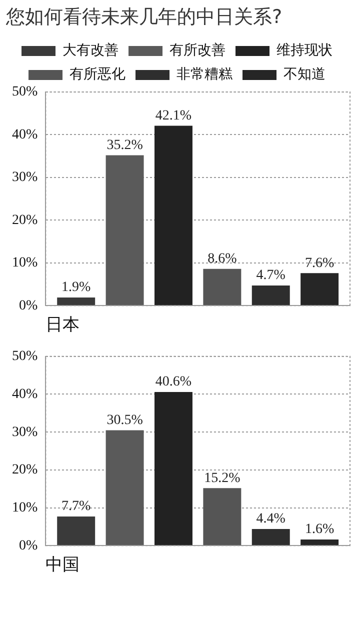 This screenshot has width=364, height=617. I want to click on data-label: 30.5%, so click(125, 420).